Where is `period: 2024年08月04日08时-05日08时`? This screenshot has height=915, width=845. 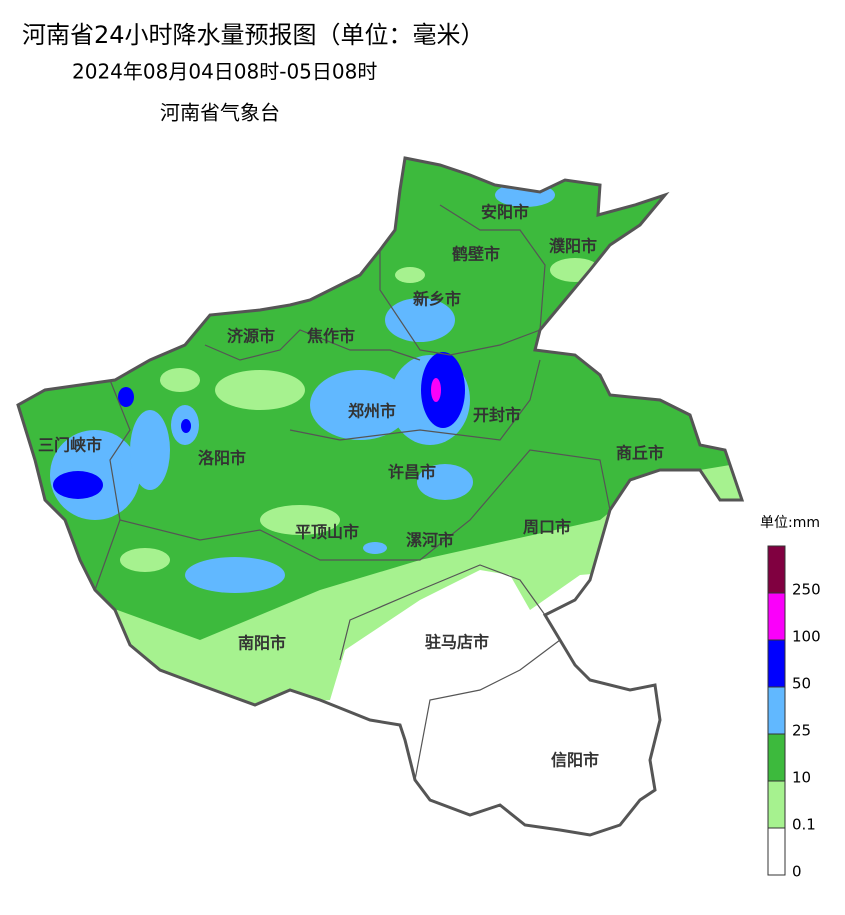 period: 2024年08月04日08时-05日08时 is located at coordinates (224, 72).